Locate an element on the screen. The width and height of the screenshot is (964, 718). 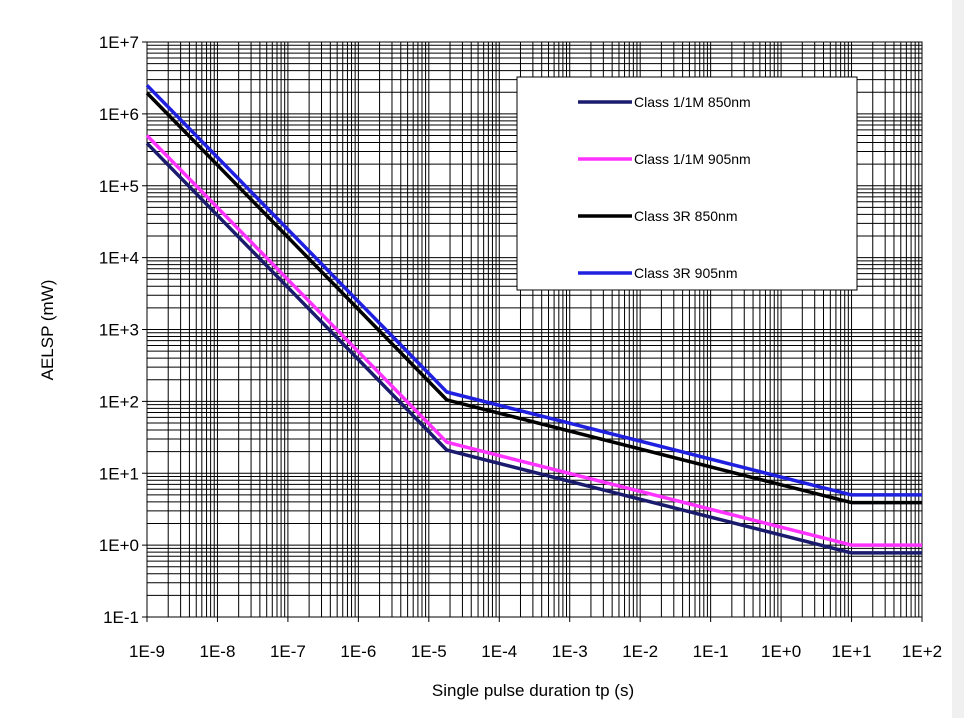
x-tick-label: 1E+0 is located at coordinates (781, 651).